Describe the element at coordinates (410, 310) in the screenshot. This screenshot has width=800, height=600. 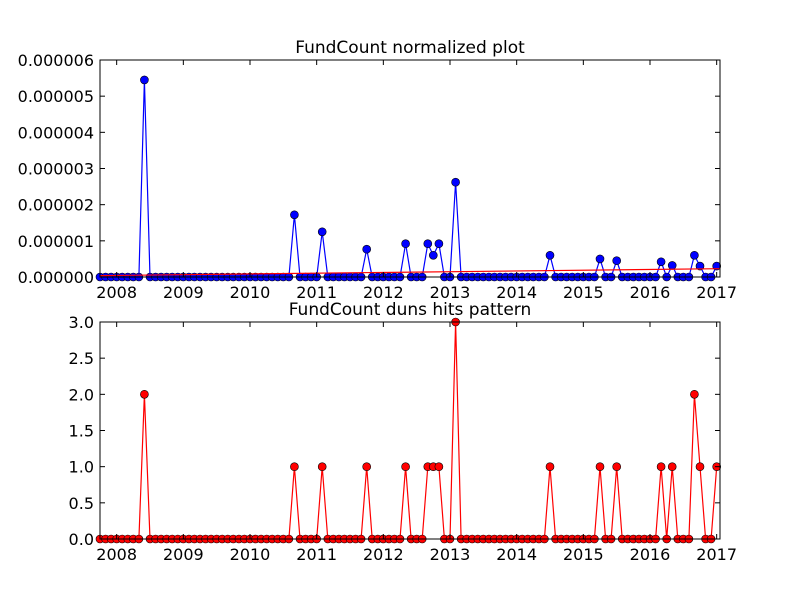
I see `chart-title-duns-hits: FundCount duns hits pattern` at that location.